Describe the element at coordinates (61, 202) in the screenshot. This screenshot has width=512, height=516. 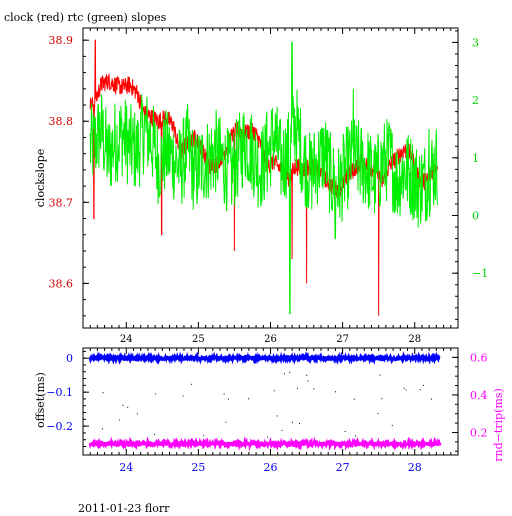
I see `y-left-tick-label: 38.7` at that location.